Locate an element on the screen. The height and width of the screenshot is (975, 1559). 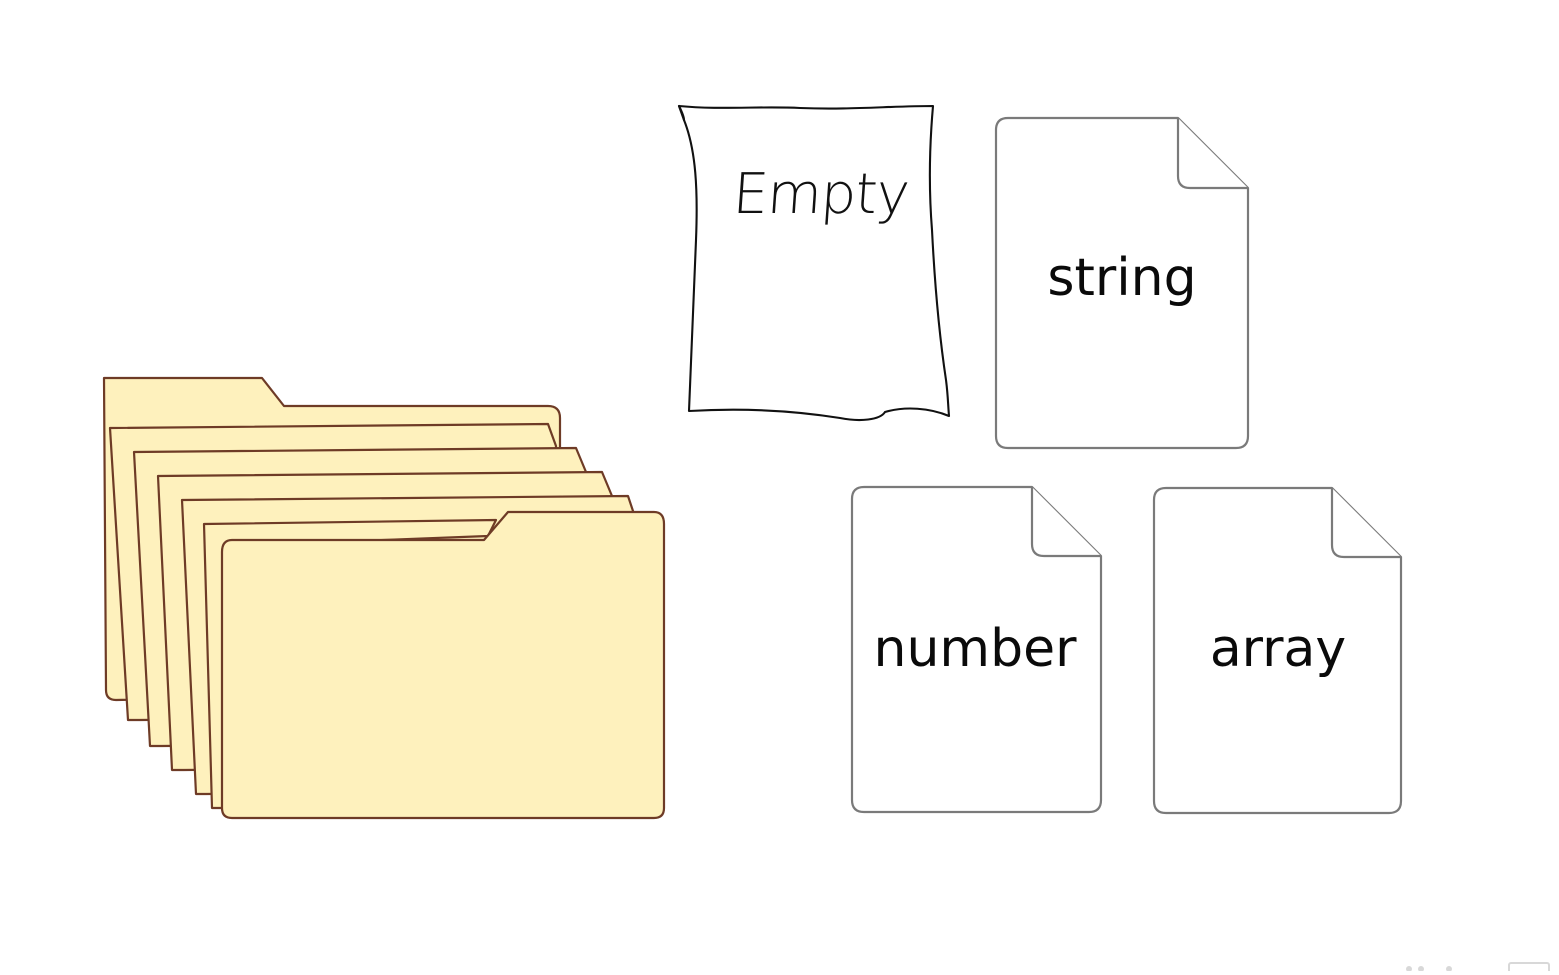
document-icon-array: array is located at coordinates (1277, 650).